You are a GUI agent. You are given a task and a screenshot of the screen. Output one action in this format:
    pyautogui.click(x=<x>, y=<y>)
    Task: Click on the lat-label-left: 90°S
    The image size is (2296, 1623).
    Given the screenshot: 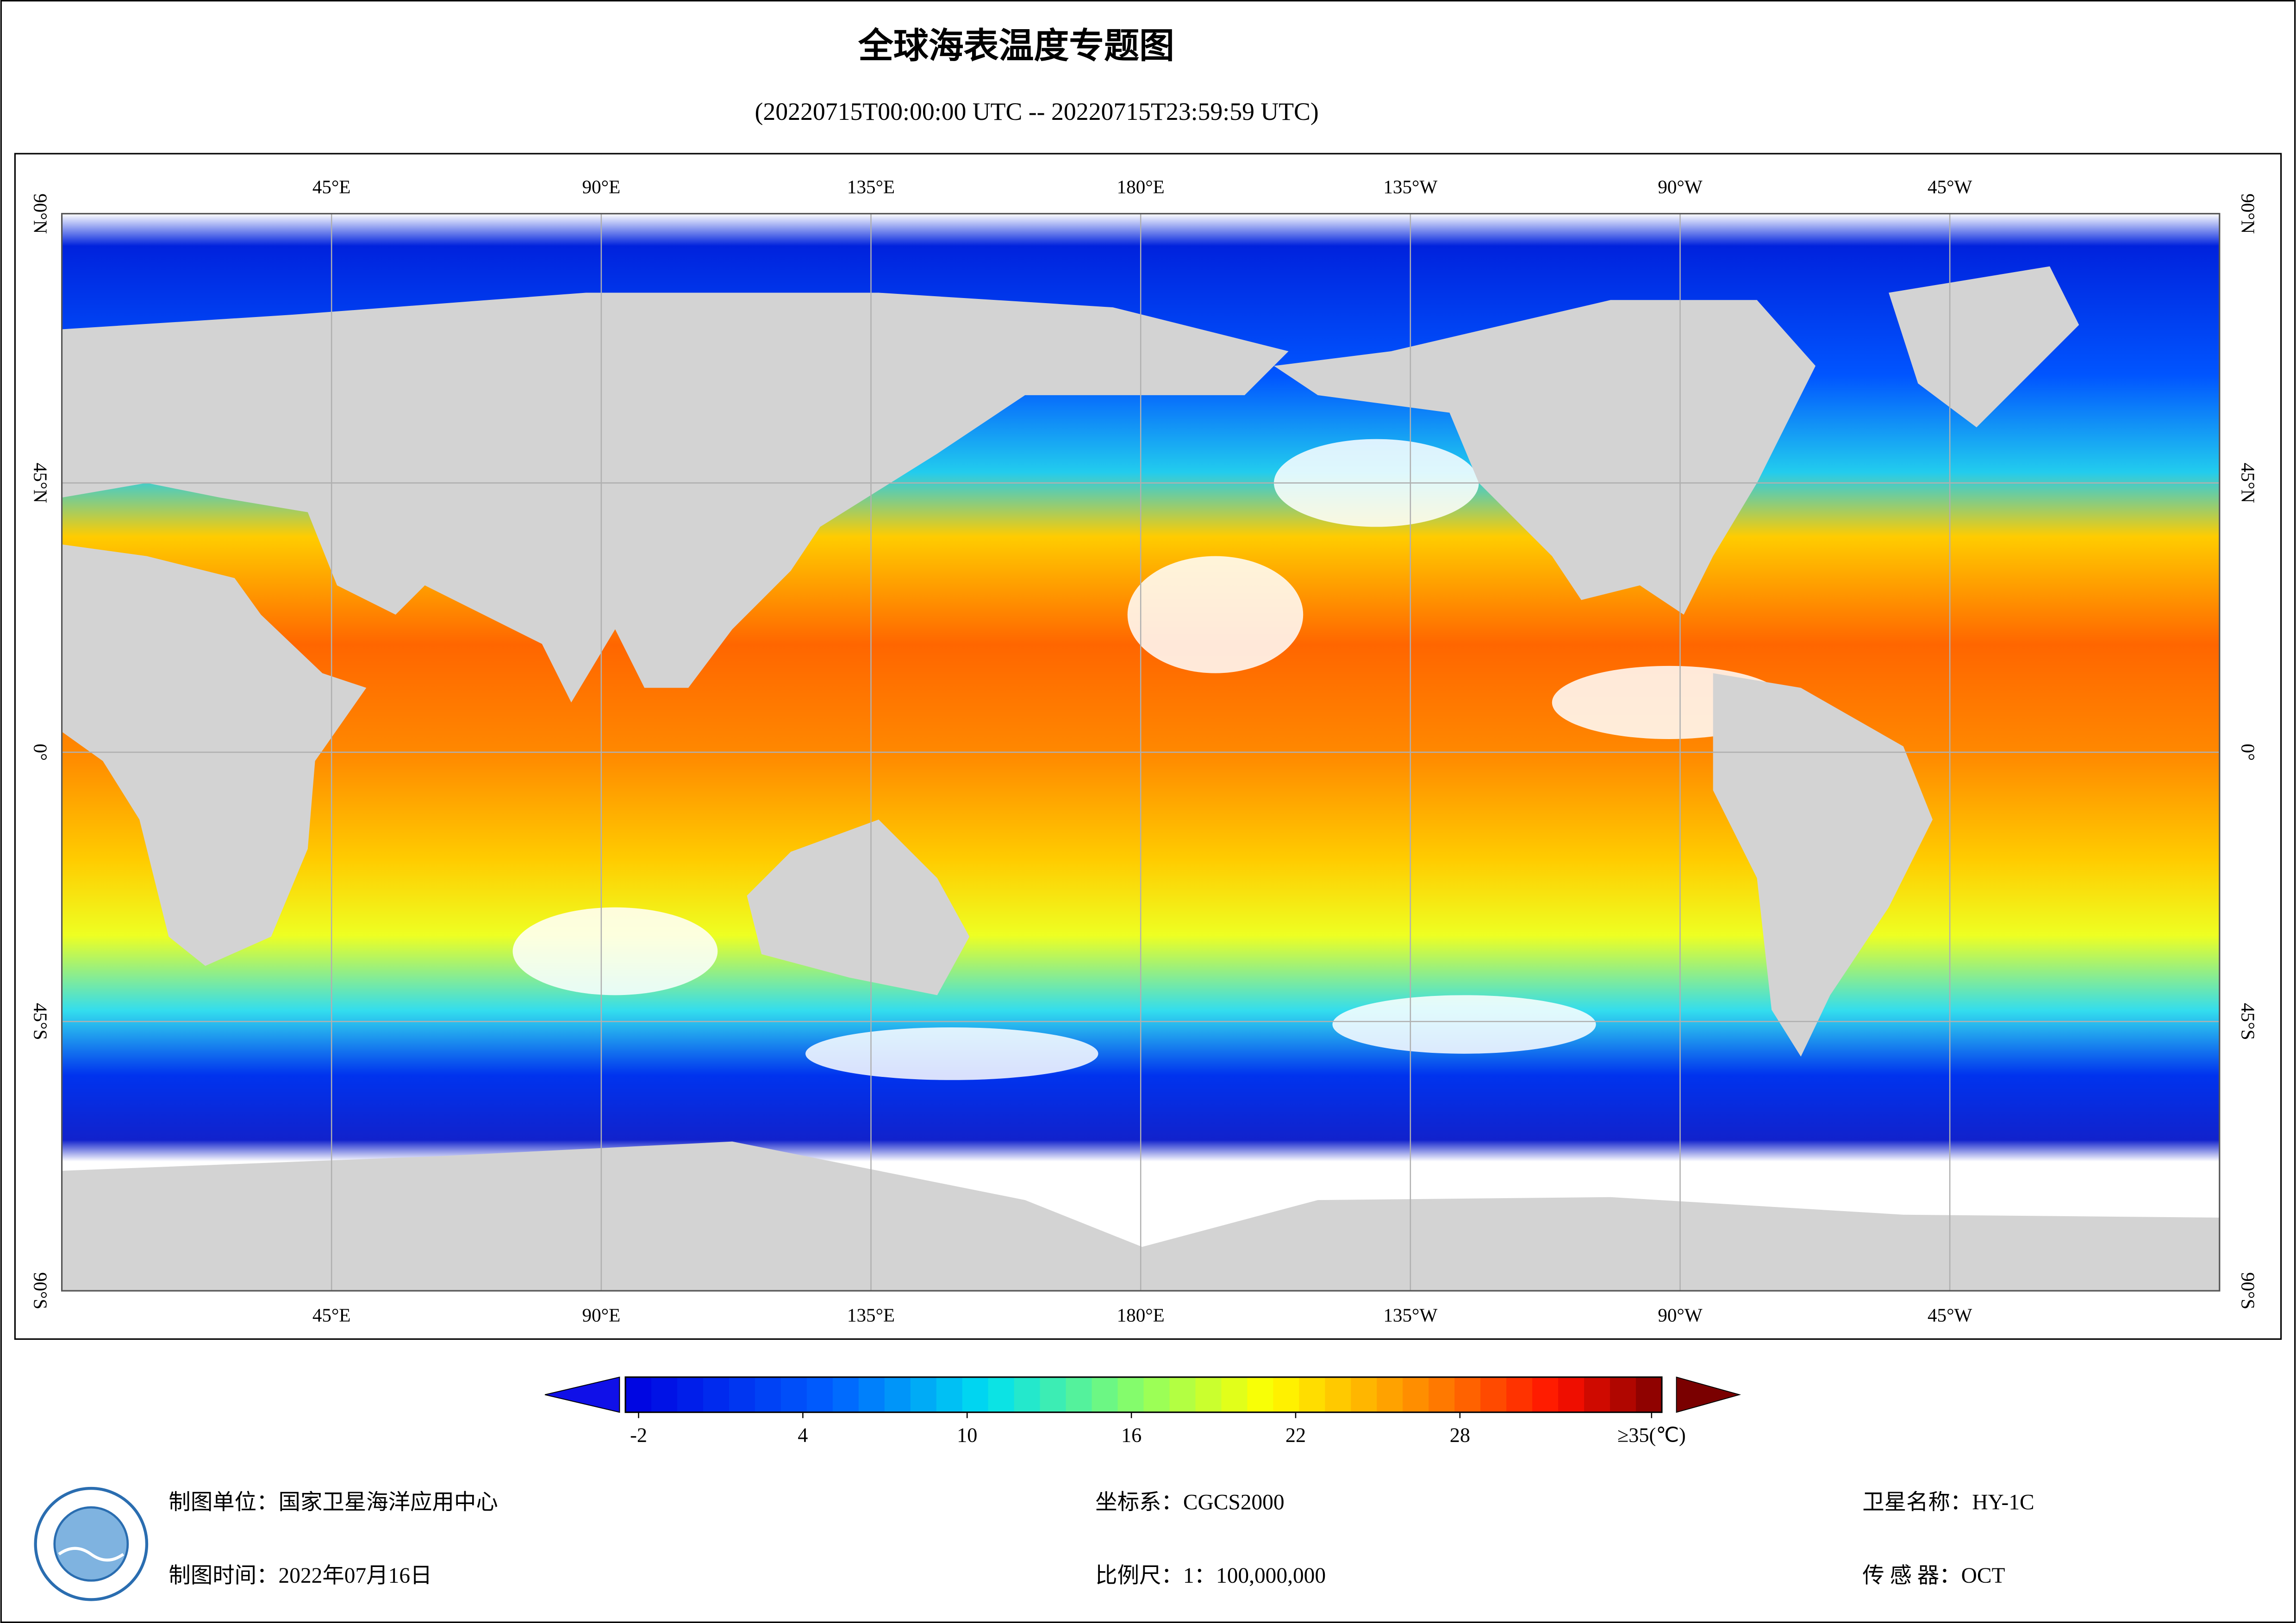 What is the action you would take?
    pyautogui.click(x=40, y=1290)
    